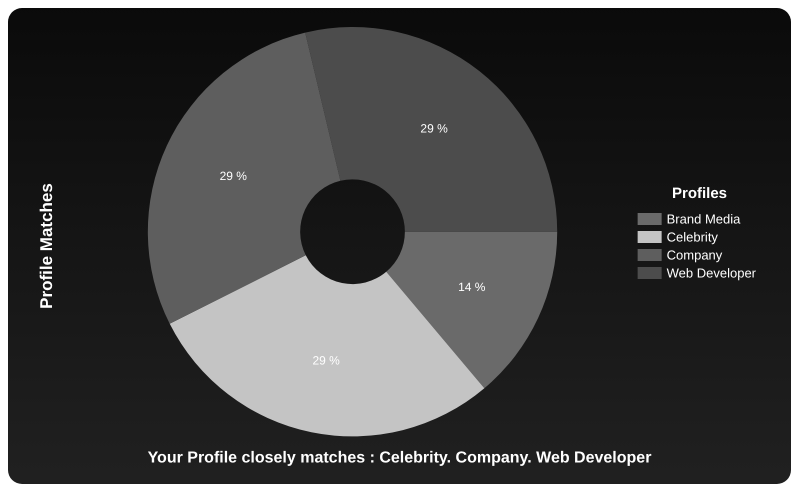  I want to click on legend-title: Profiles, so click(700, 193).